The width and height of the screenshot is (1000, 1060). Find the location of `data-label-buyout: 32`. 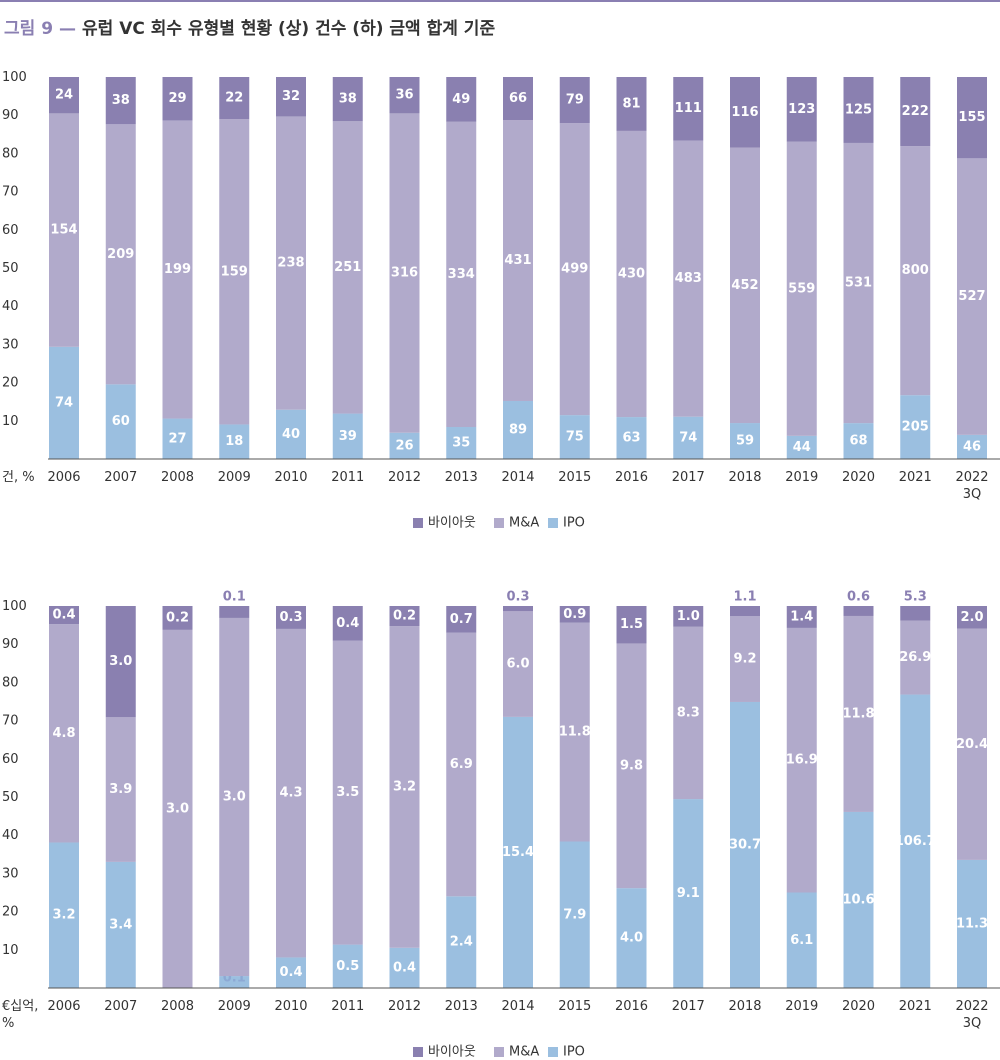

data-label-buyout: 32 is located at coordinates (291, 96).